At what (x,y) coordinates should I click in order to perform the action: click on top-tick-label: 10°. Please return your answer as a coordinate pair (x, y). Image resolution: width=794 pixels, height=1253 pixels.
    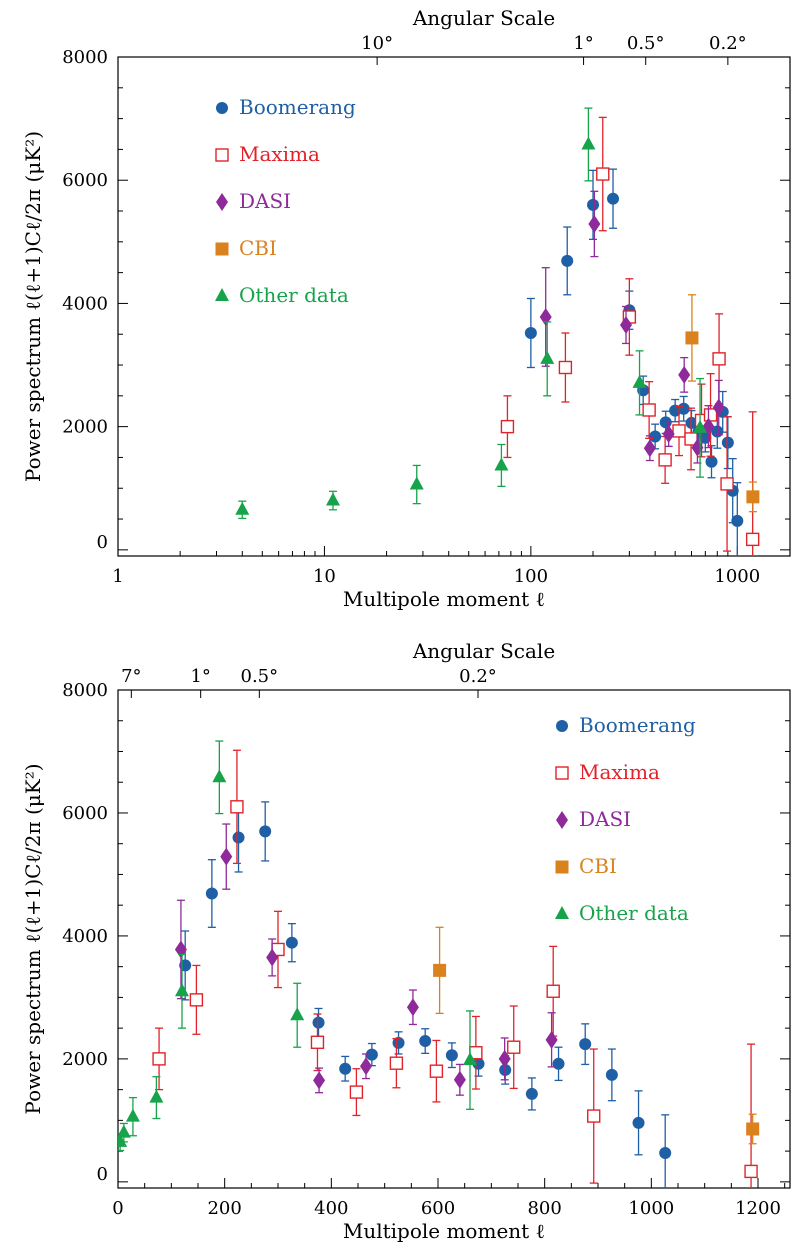
    Looking at the image, I should click on (377, 43).